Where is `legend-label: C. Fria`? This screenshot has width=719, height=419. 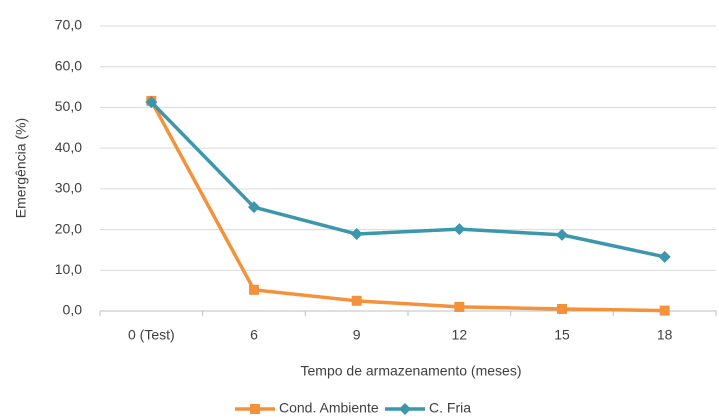
legend-label: C. Fria is located at coordinates (450, 408).